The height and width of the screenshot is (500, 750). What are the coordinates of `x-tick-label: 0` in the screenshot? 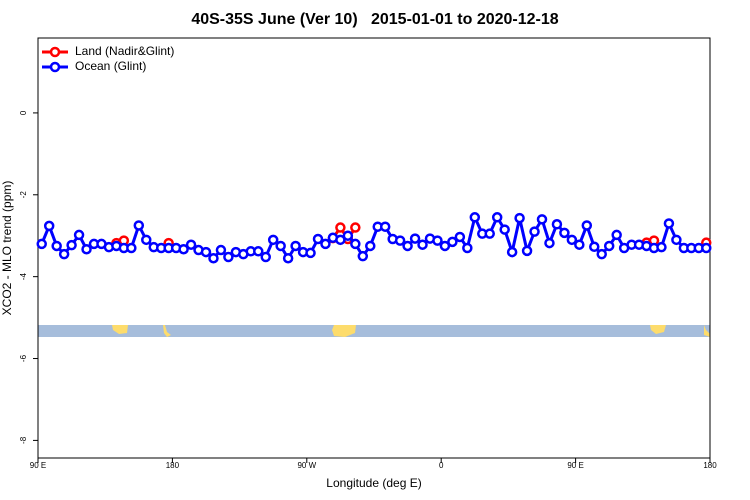 It's located at (441, 465).